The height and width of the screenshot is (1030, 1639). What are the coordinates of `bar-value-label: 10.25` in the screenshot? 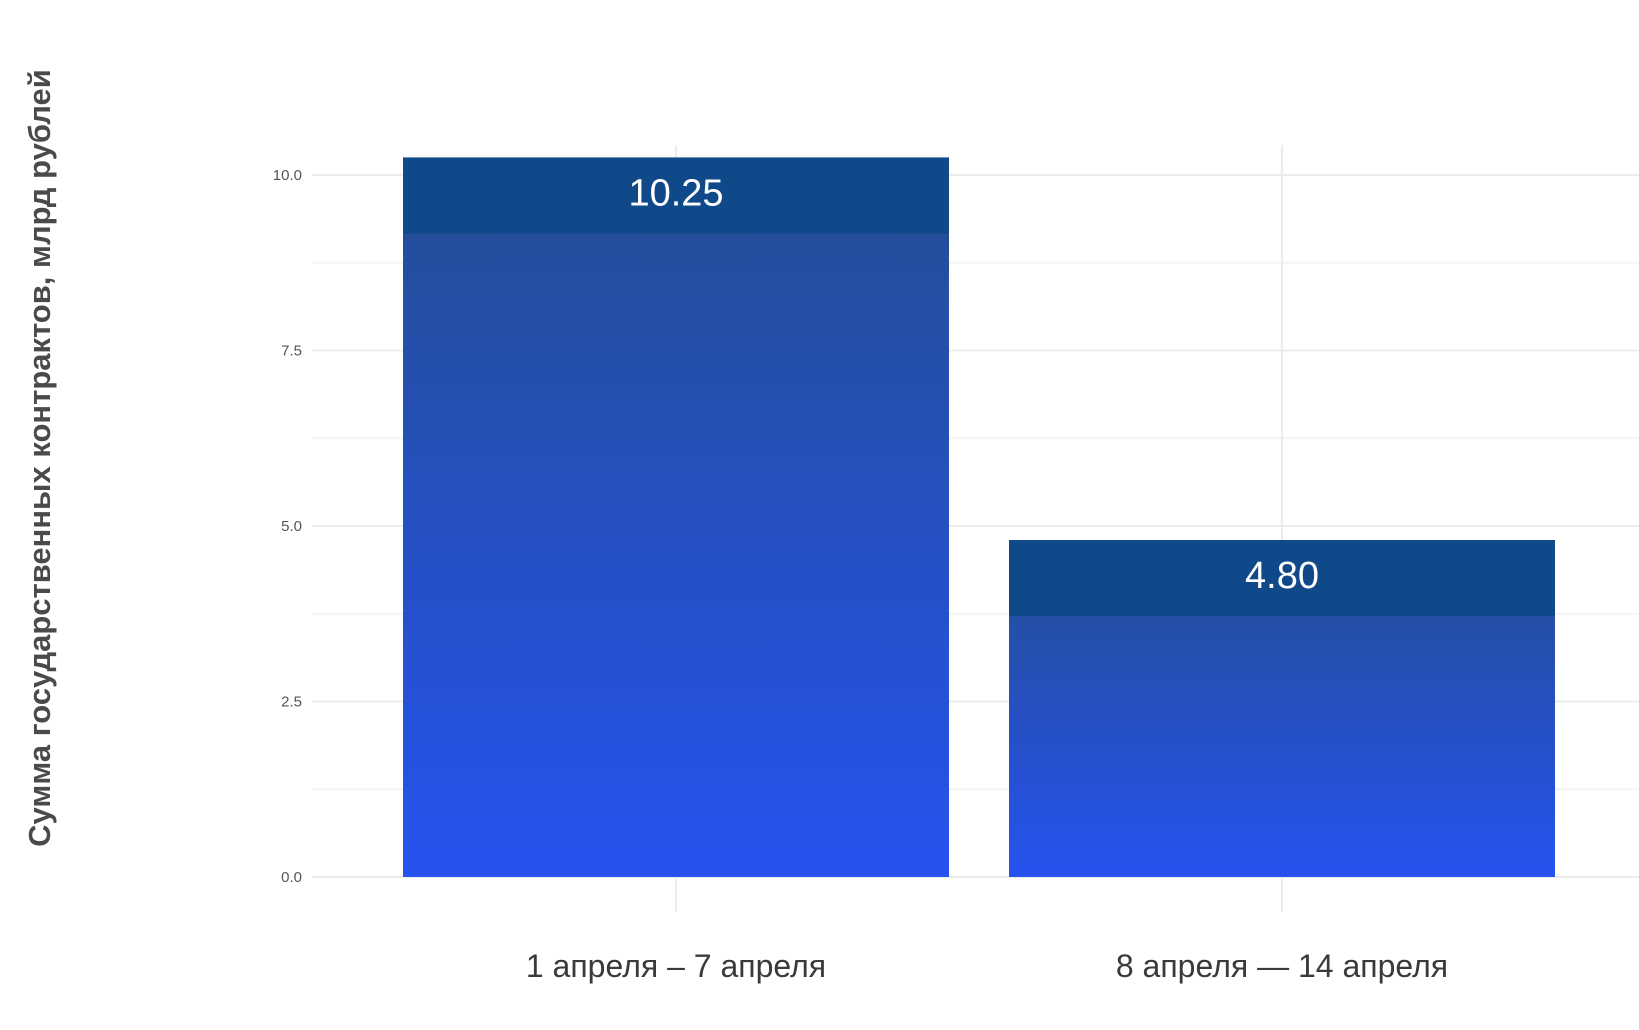 It's located at (675, 193).